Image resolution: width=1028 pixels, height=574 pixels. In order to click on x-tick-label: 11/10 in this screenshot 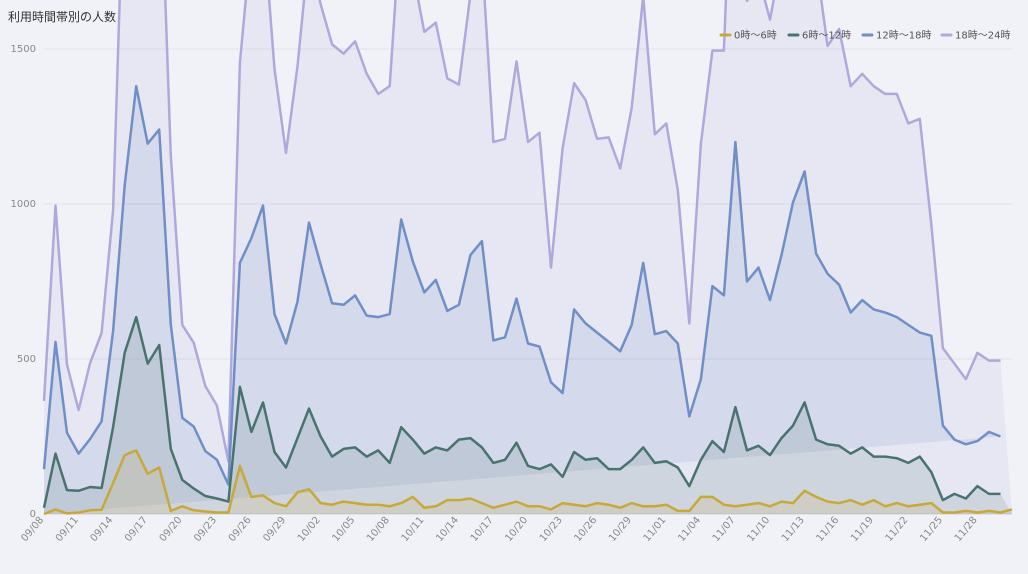, I will do `click(758, 529)`.